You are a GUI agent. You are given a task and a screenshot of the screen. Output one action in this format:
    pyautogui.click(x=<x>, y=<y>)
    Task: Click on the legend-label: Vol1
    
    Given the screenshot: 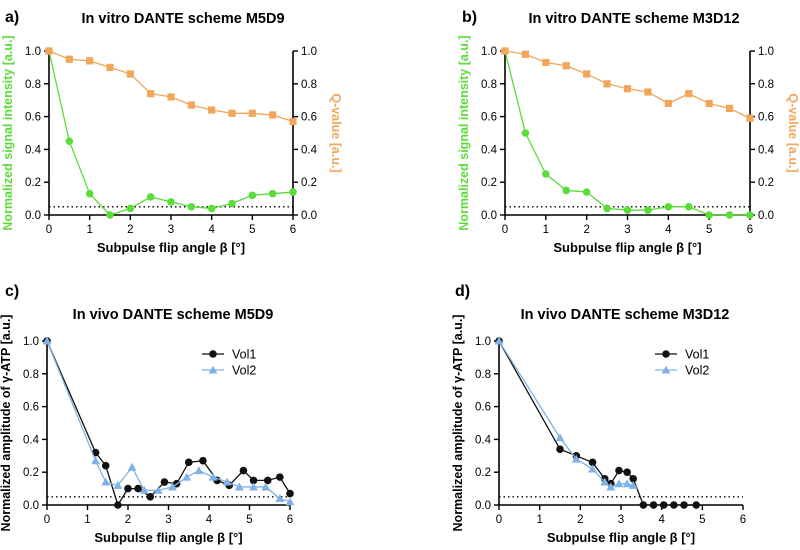 What is the action you would take?
    pyautogui.click(x=697, y=355)
    